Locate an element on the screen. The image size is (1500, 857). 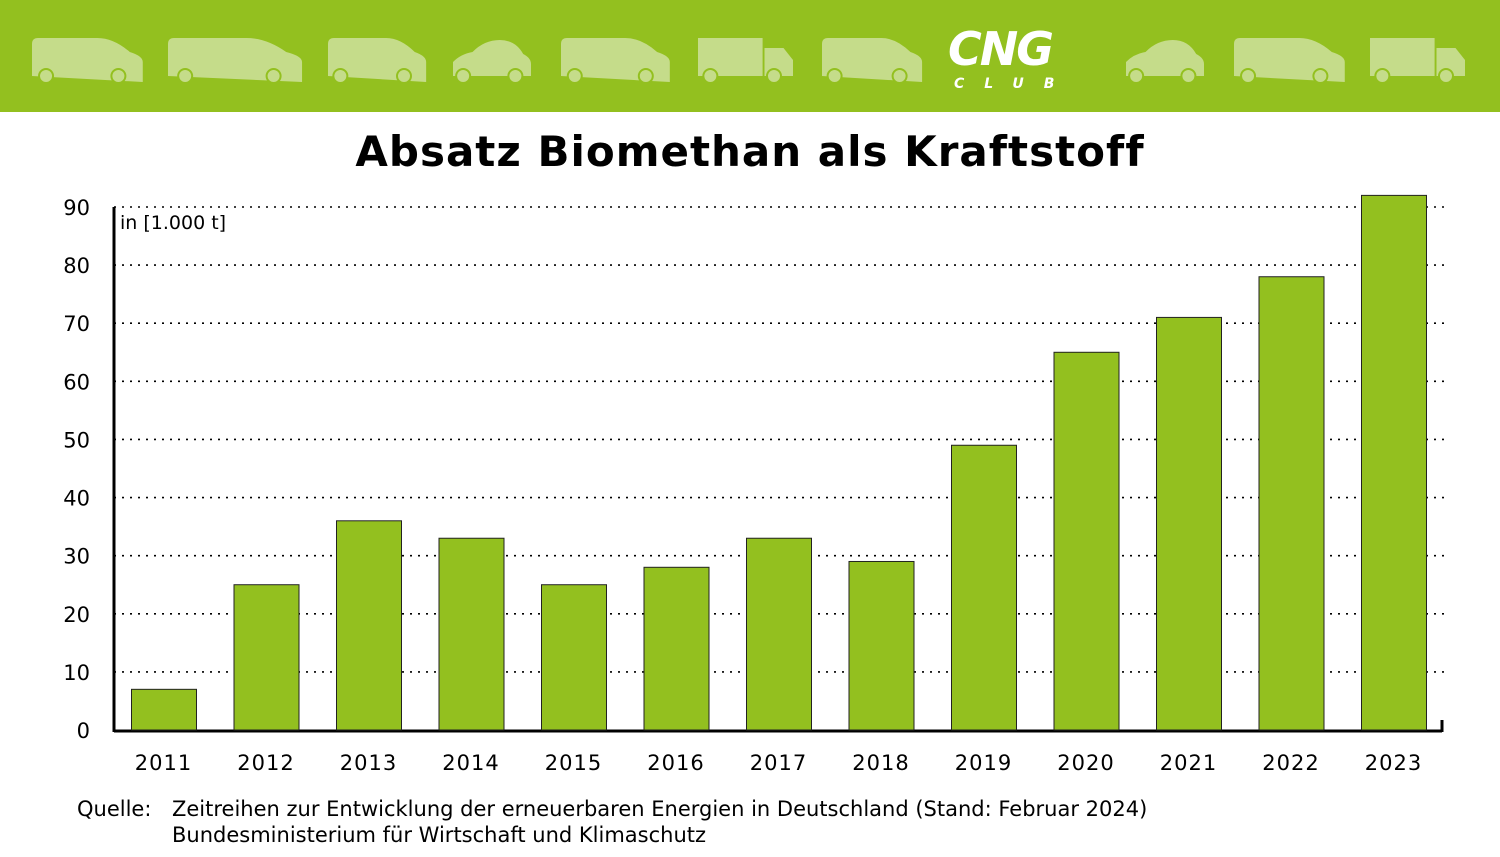
bar-2022 is located at coordinates (1291, 503).